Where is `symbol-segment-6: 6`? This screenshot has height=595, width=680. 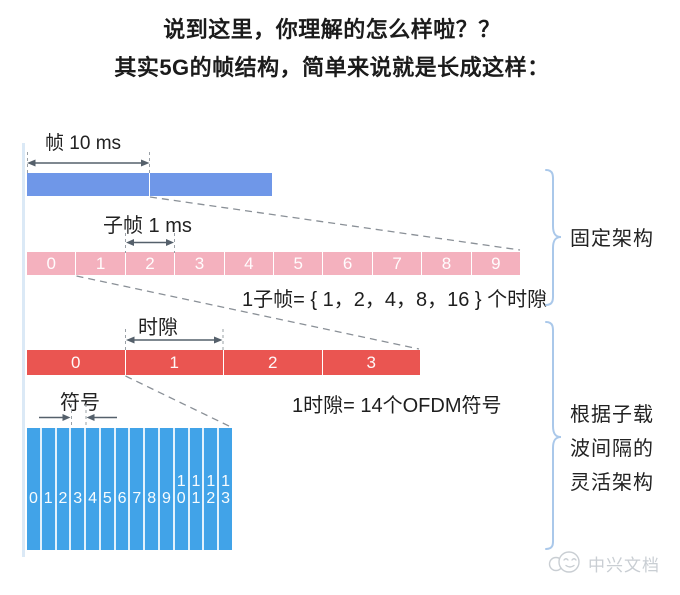 symbol-segment-6: 6 is located at coordinates (121, 489).